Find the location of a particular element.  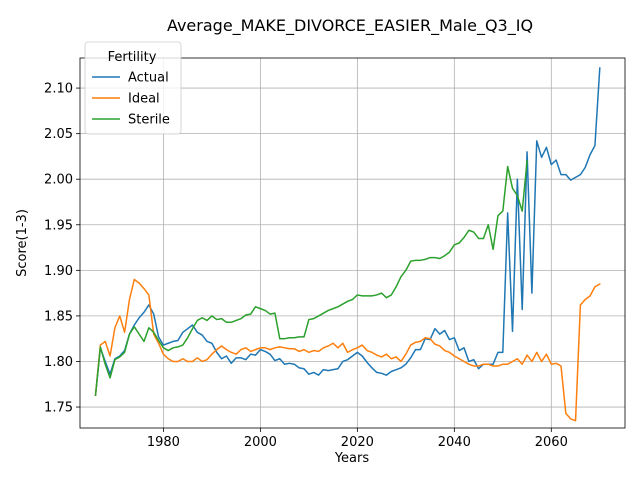

chart-title: Average_MAKE_DIVORCE_EASIER_Male_Q3_IQ is located at coordinates (350, 26).